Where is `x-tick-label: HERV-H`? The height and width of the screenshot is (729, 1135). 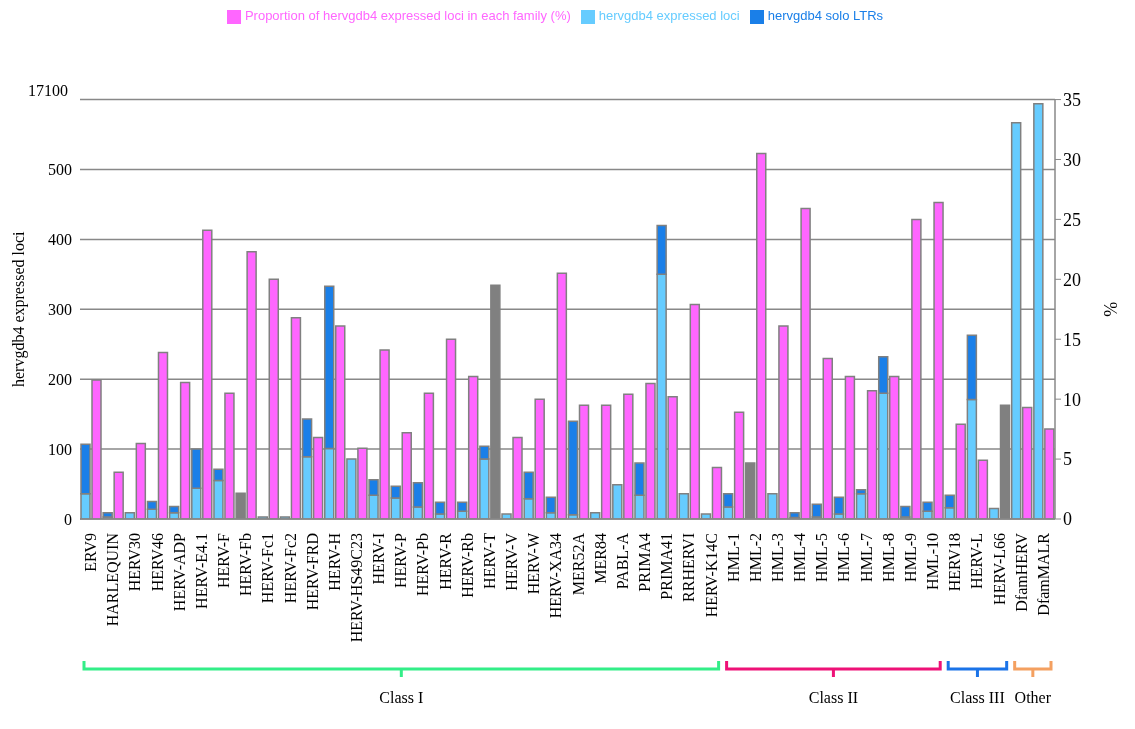
x-tick-label: HERV-H is located at coordinates (334, 561).